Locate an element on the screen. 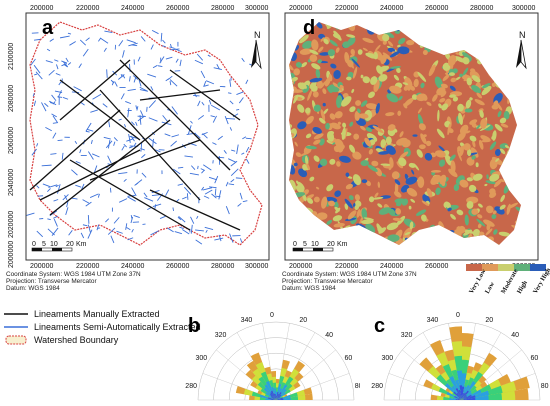 This screenshot has width=550, height=406. rose-angle-label: 280 is located at coordinates (377, 386).